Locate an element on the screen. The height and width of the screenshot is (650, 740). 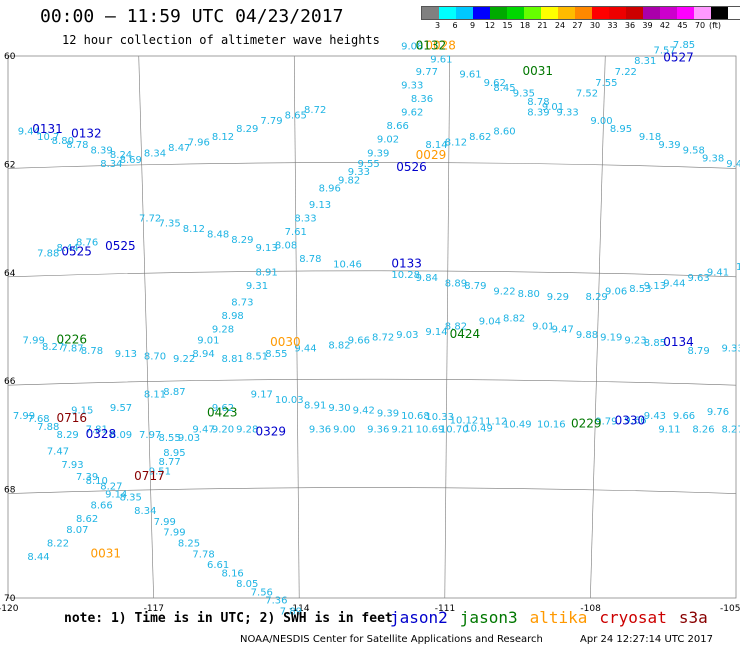
wave-height-value: 7.61 is located at coordinates (296, 232).